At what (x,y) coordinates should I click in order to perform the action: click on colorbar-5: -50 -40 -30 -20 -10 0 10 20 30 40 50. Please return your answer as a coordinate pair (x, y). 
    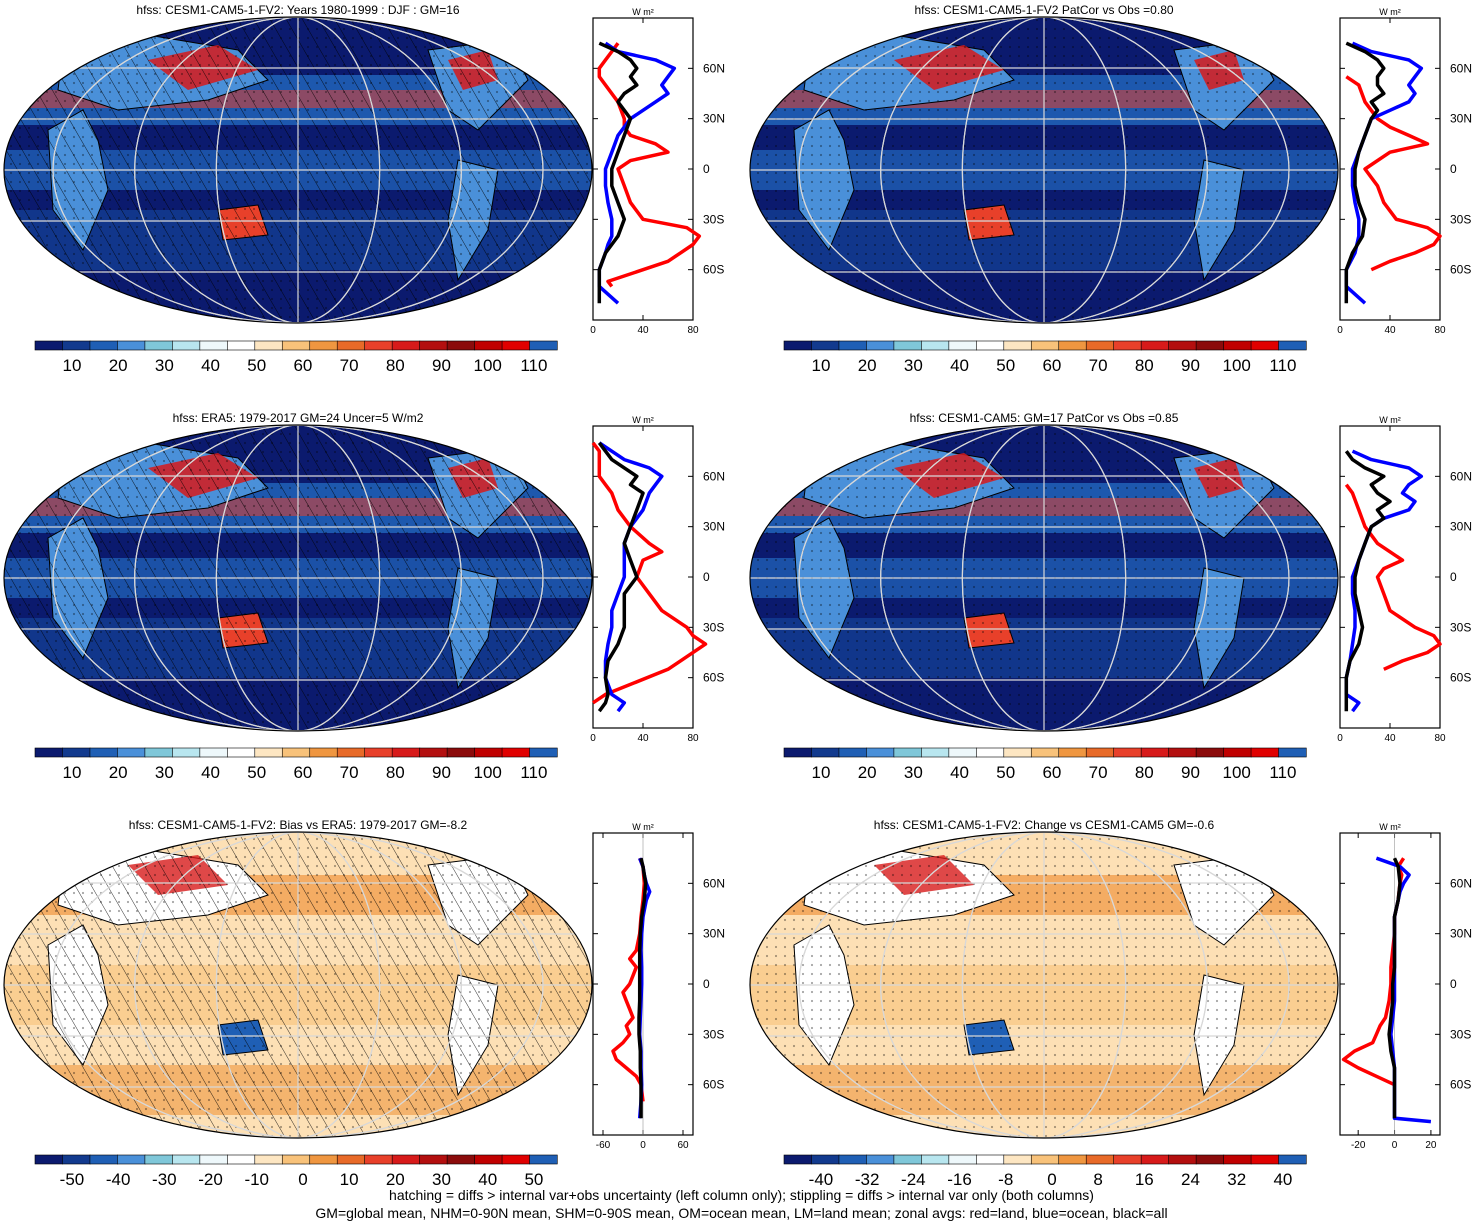
    Looking at the image, I should click on (296, 1171).